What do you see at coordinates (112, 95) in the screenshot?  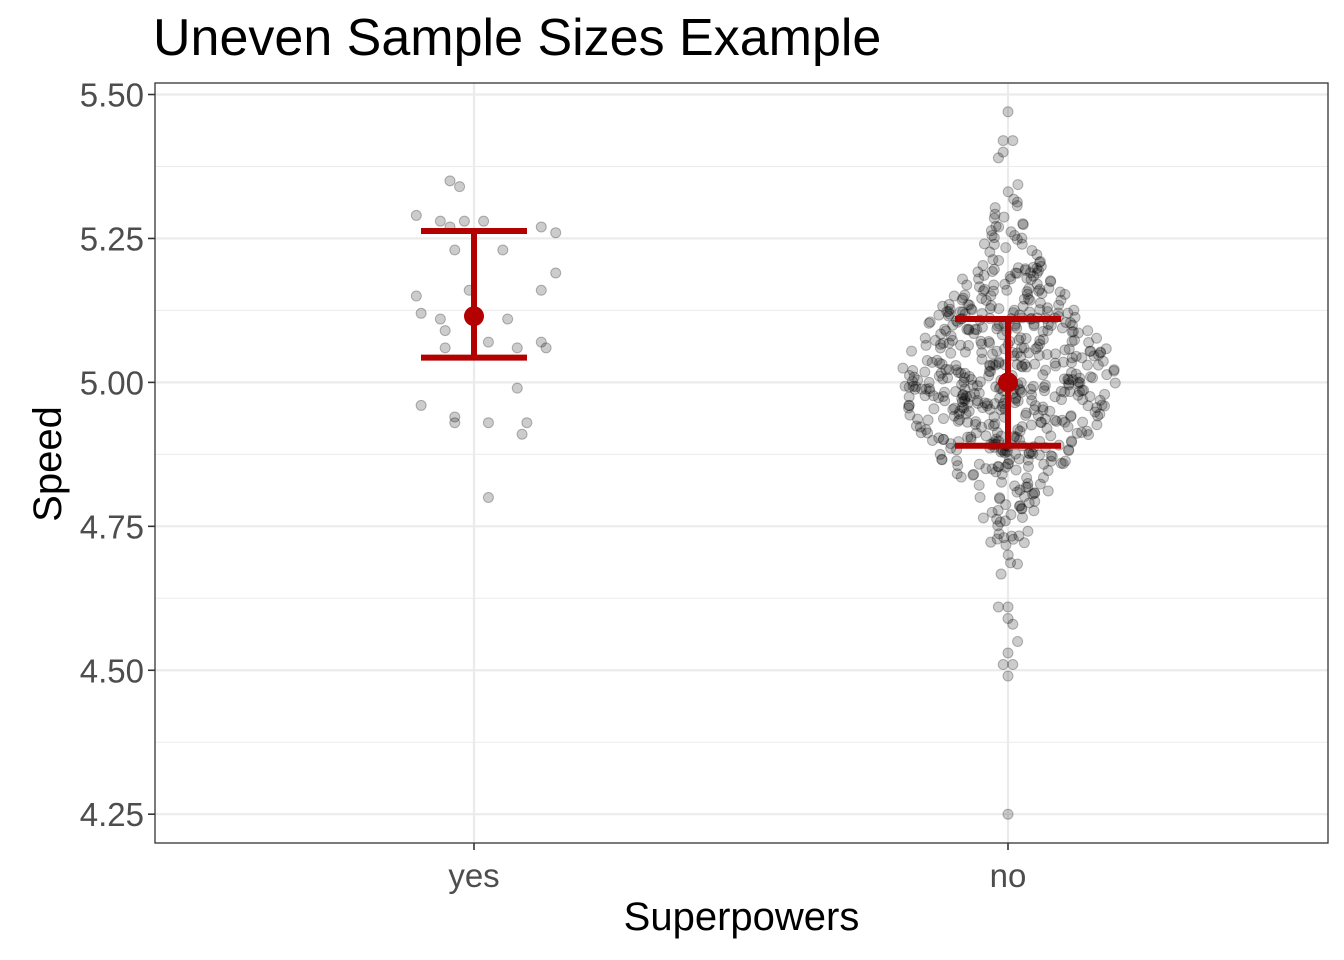 I see `y-tick-label: 5.50` at bounding box center [112, 95].